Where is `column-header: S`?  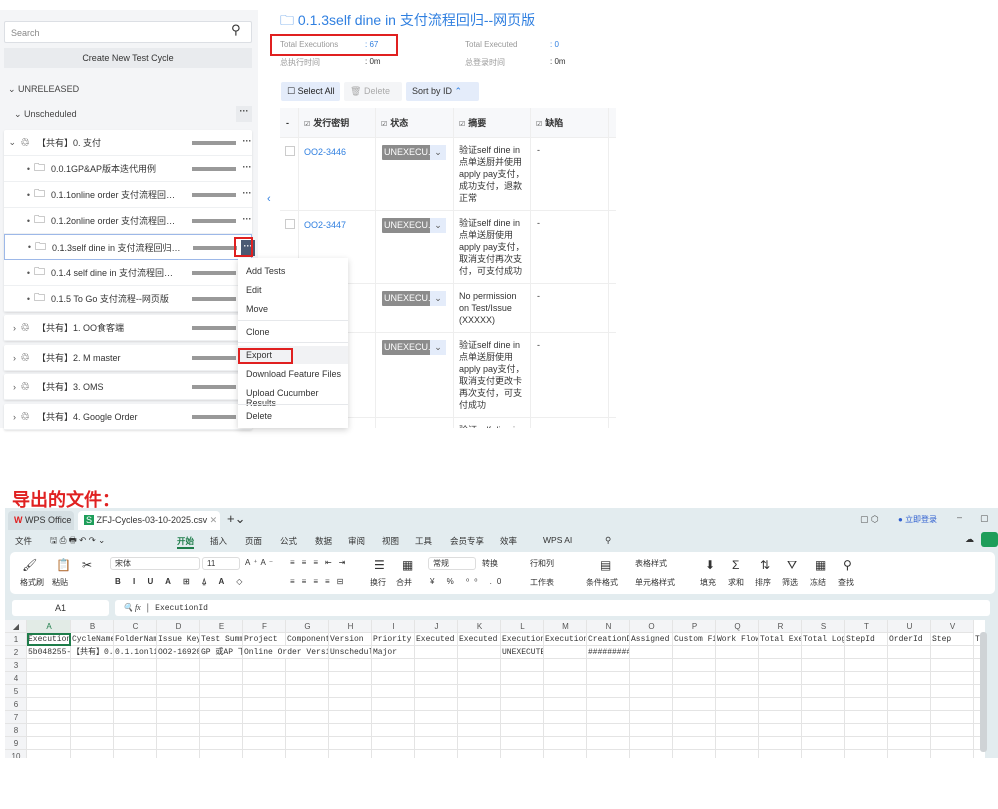
column-header: S is located at coordinates (823, 626).